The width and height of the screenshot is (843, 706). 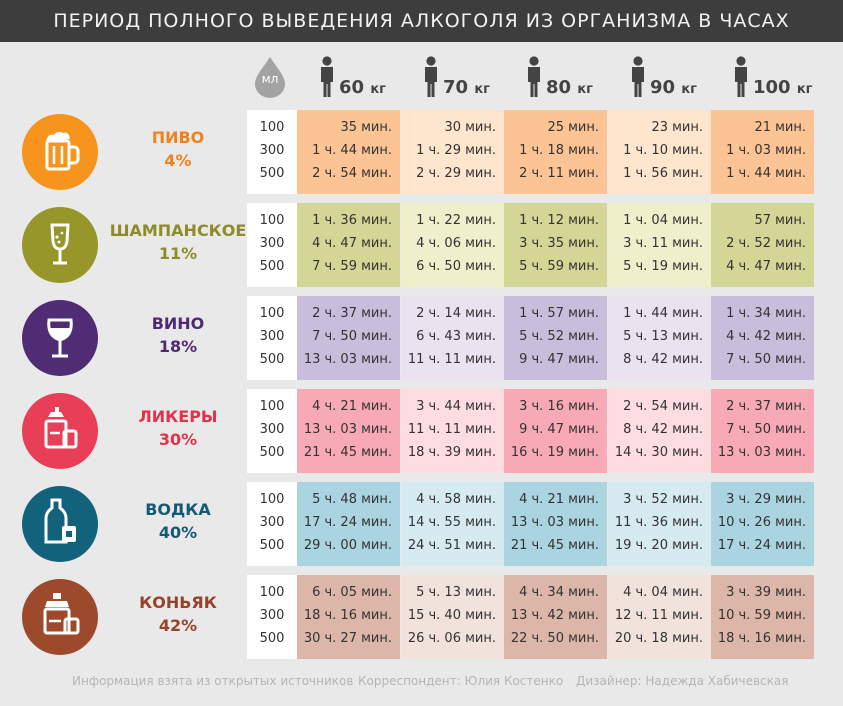 I want to click on time-value: 15 ч. 40 мин., so click(x=451, y=615).